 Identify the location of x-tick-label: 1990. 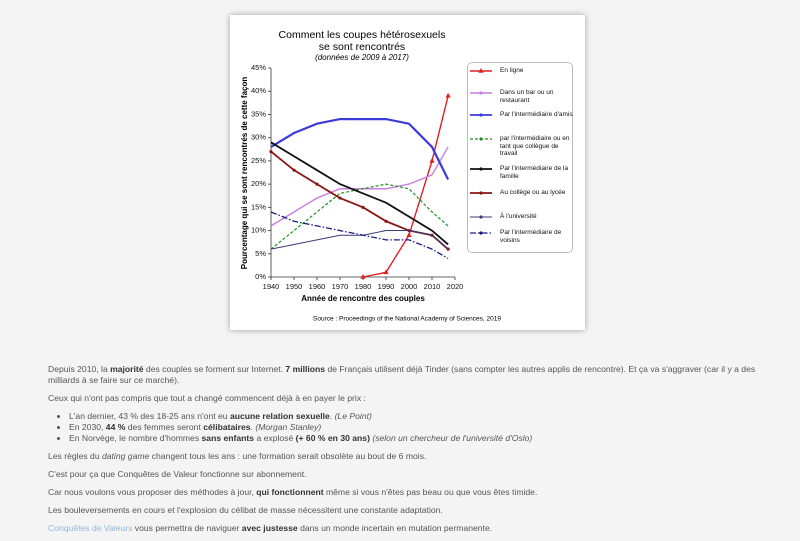
(386, 286).